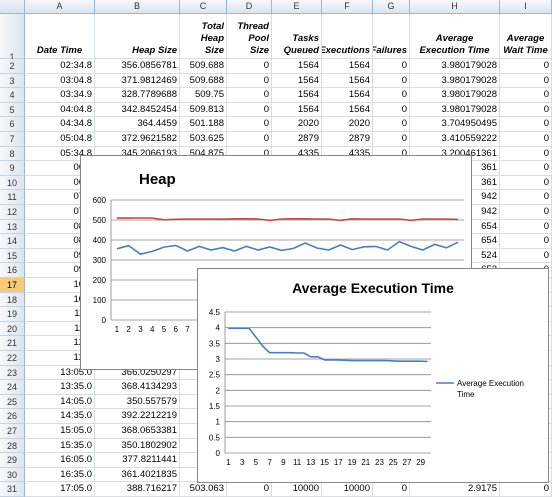  I want to click on table-cell: 04:34.8, so click(60, 124).